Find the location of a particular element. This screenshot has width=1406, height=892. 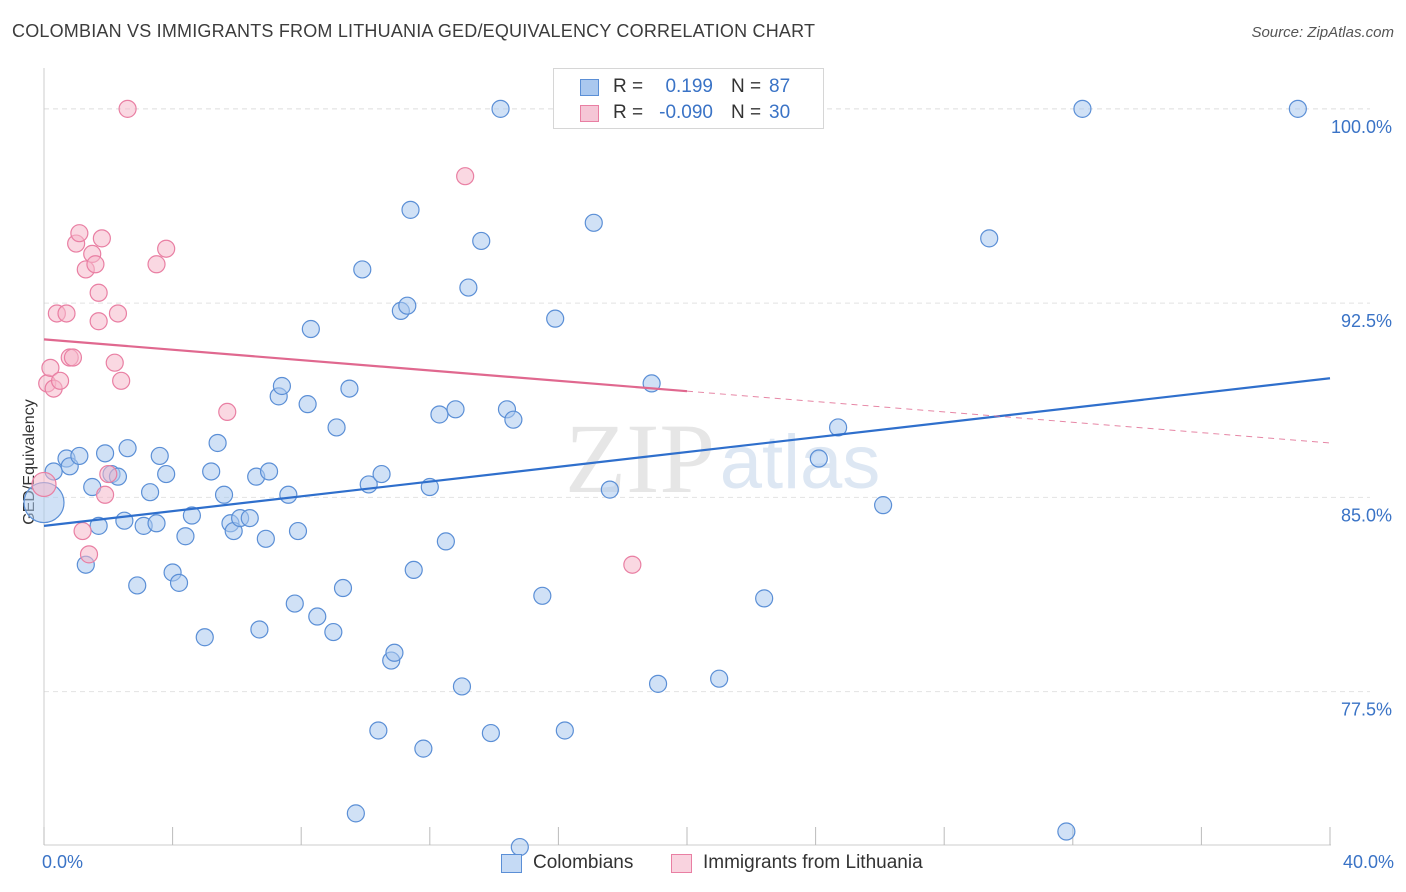

y-tick-label: 85.0% is located at coordinates (1366, 515).